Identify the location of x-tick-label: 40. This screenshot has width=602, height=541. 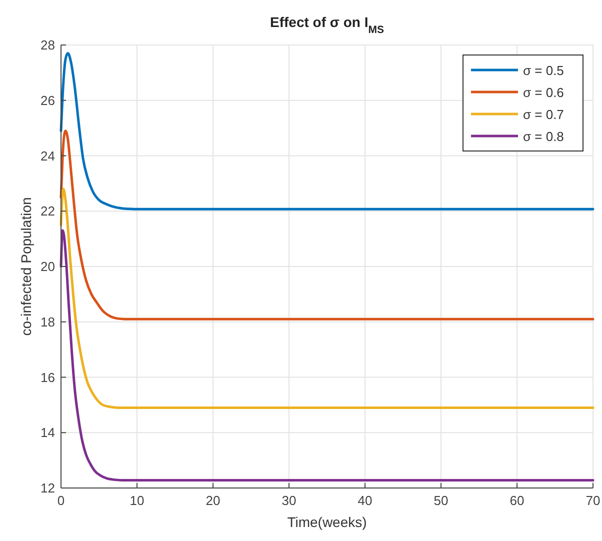
(365, 500).